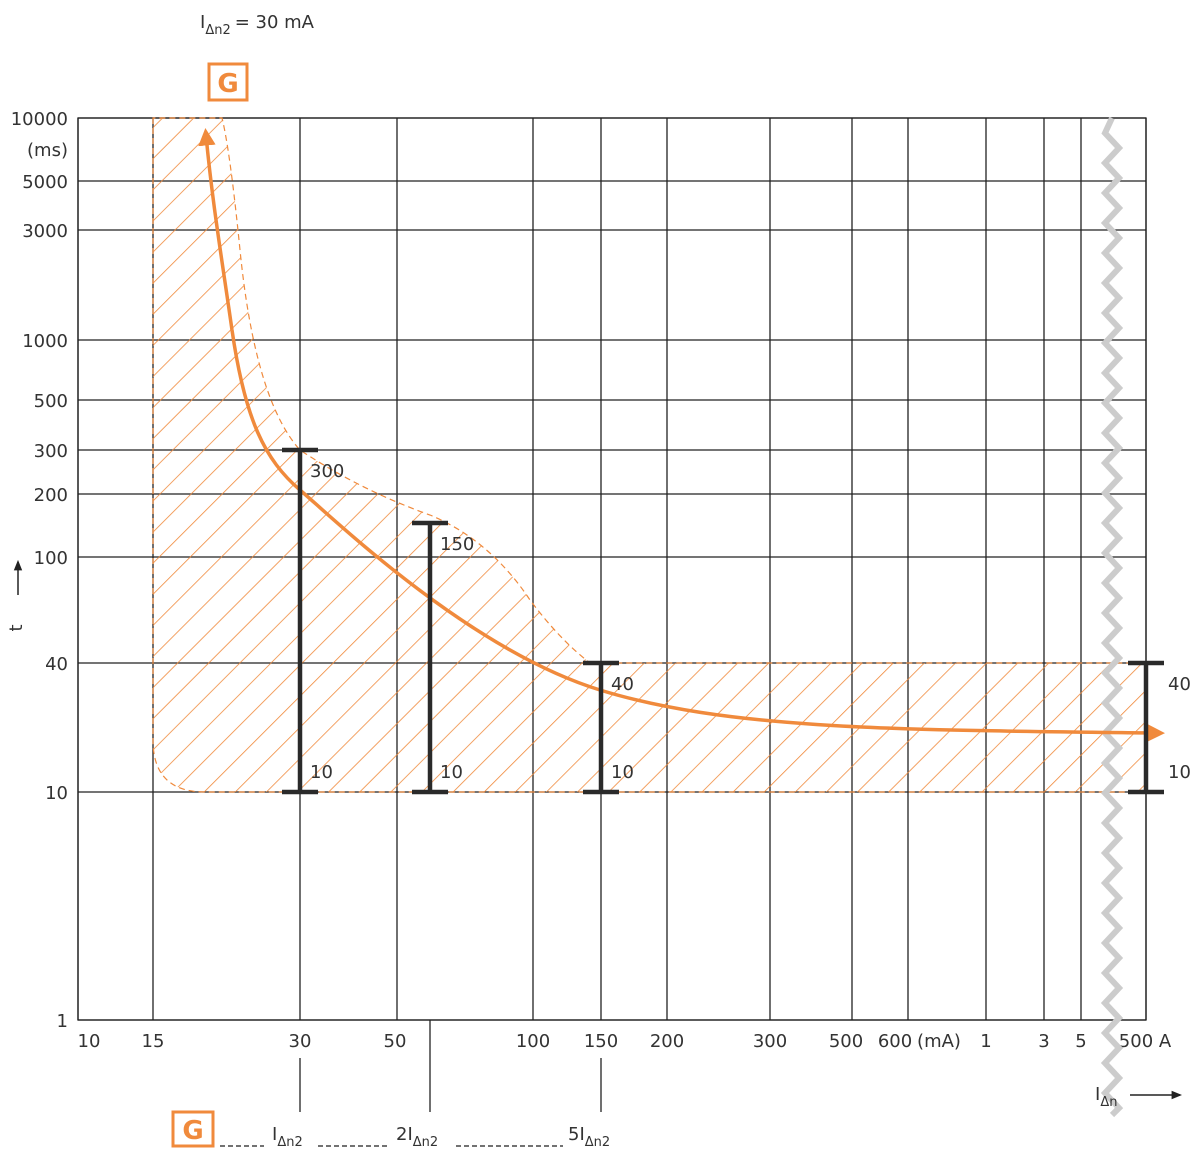 The width and height of the screenshot is (1201, 1160). Describe the element at coordinates (395, 1041) in the screenshot. I see `x-tick-label: 50` at that location.